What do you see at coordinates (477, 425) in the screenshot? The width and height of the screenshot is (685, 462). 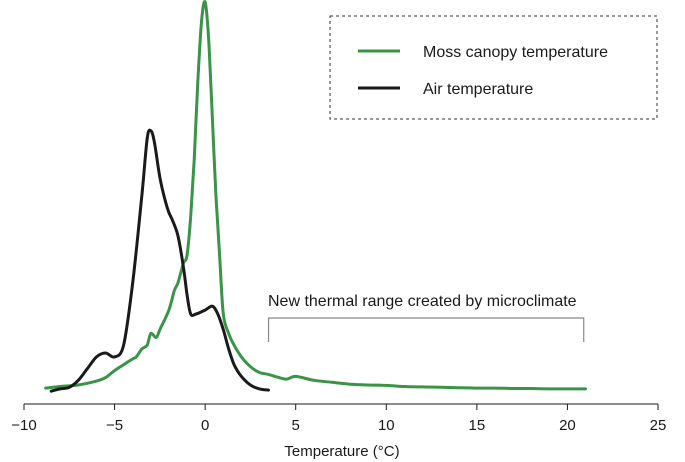 I see `x-tick-label: 15` at bounding box center [477, 425].